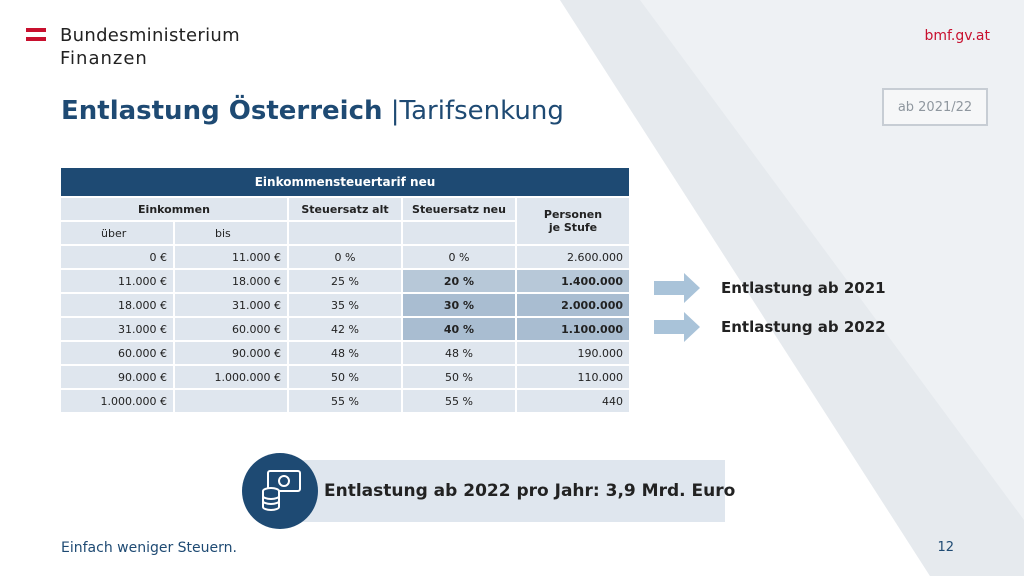 Image resolution: width=1024 pixels, height=576 pixels. What do you see at coordinates (117, 257) in the screenshot?
I see `cell-ueber: 0 €` at bounding box center [117, 257].